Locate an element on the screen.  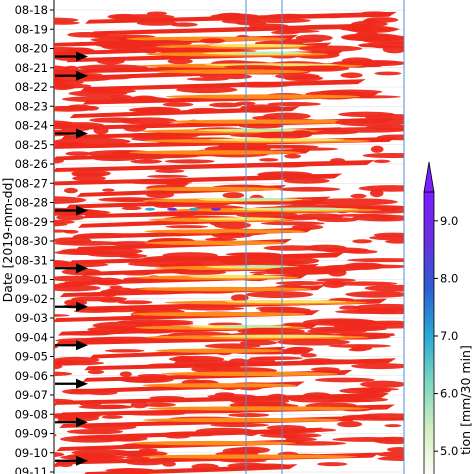
y-tick-label: 08-25 is located at coordinates (31, 145).